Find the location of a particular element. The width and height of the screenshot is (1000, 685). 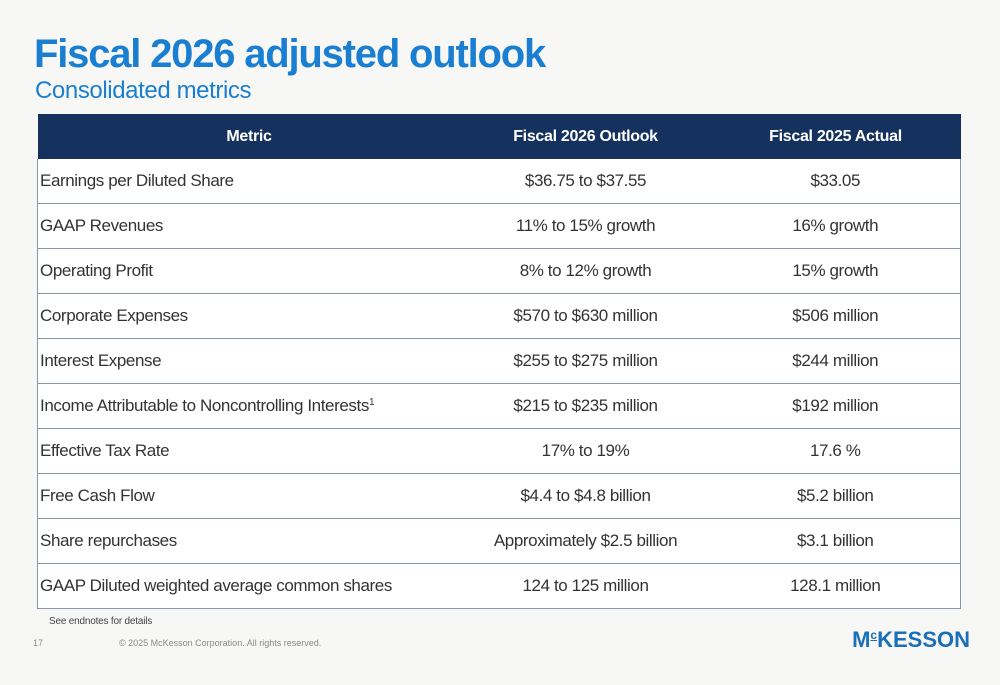

metric-cell: Share repurchases is located at coordinates (249, 541).